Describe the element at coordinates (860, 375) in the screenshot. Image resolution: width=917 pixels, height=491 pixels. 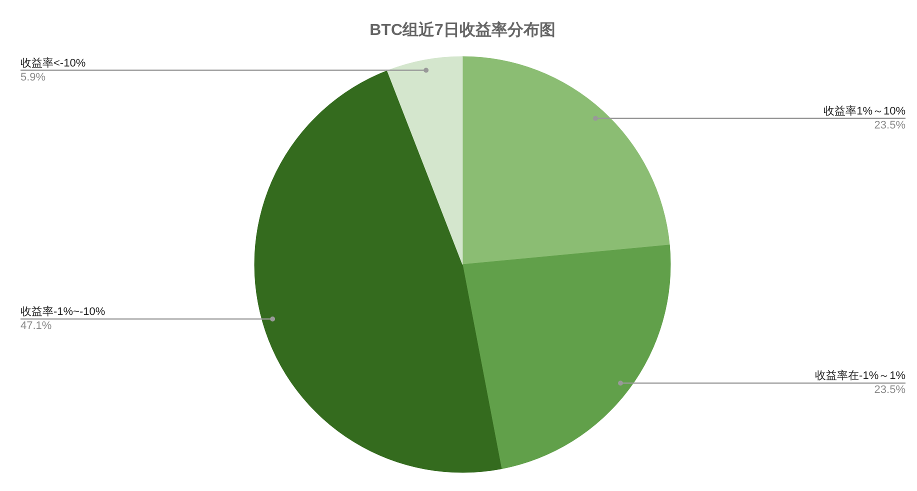
I see `slice-label: 收益率在-1%～1%` at that location.